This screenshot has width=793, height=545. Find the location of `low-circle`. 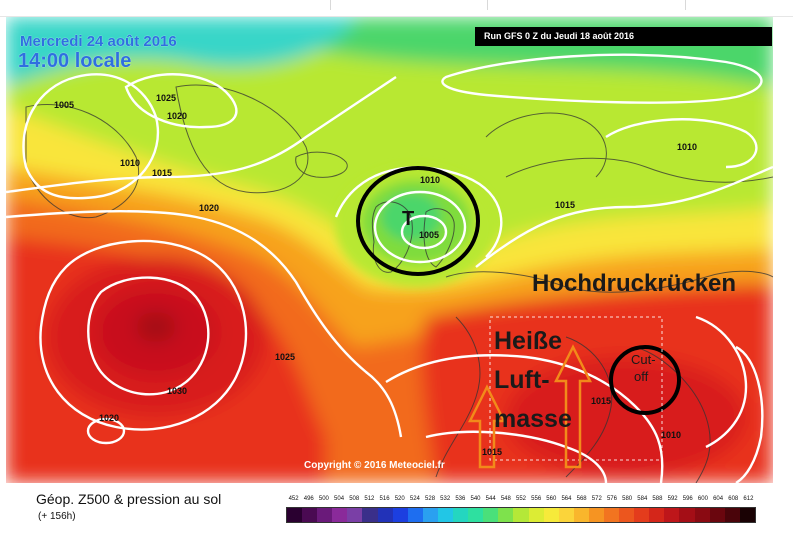

low-circle is located at coordinates (418, 221).